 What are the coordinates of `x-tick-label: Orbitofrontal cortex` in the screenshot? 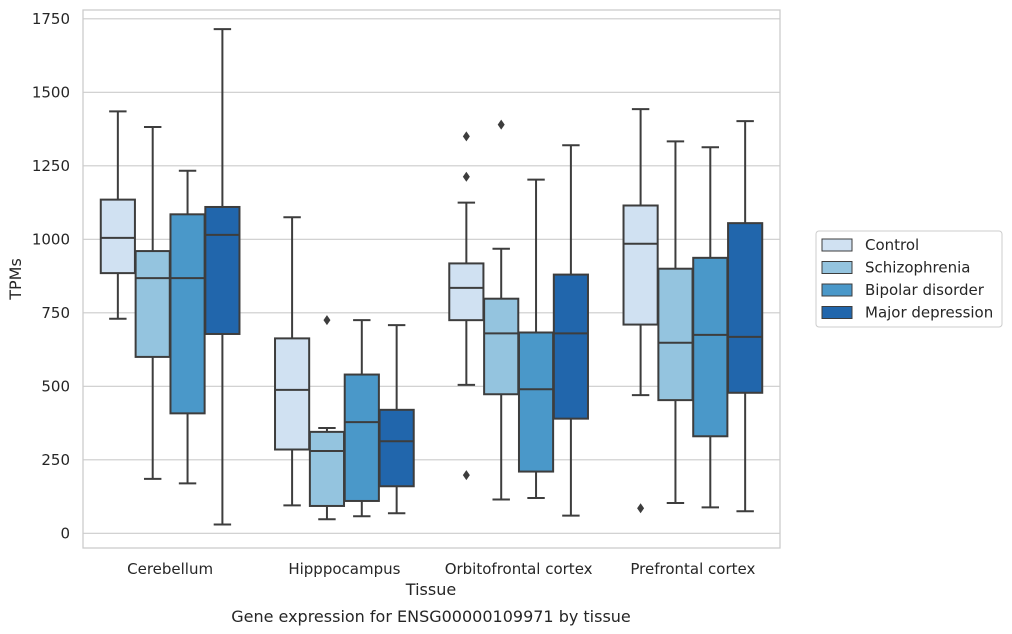 It's located at (519, 569).